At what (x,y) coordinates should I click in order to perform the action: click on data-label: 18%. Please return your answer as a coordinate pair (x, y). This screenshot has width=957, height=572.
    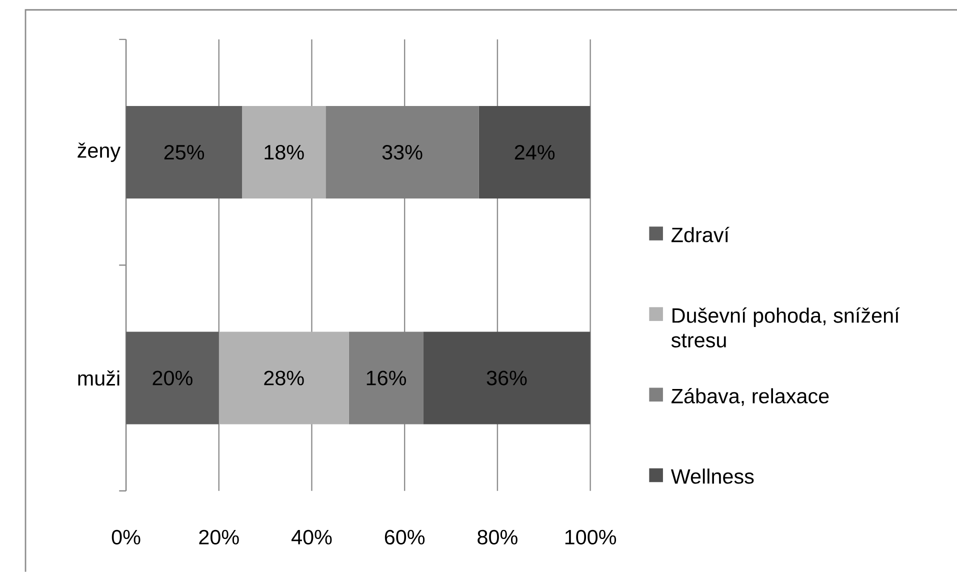
    Looking at the image, I should click on (284, 152).